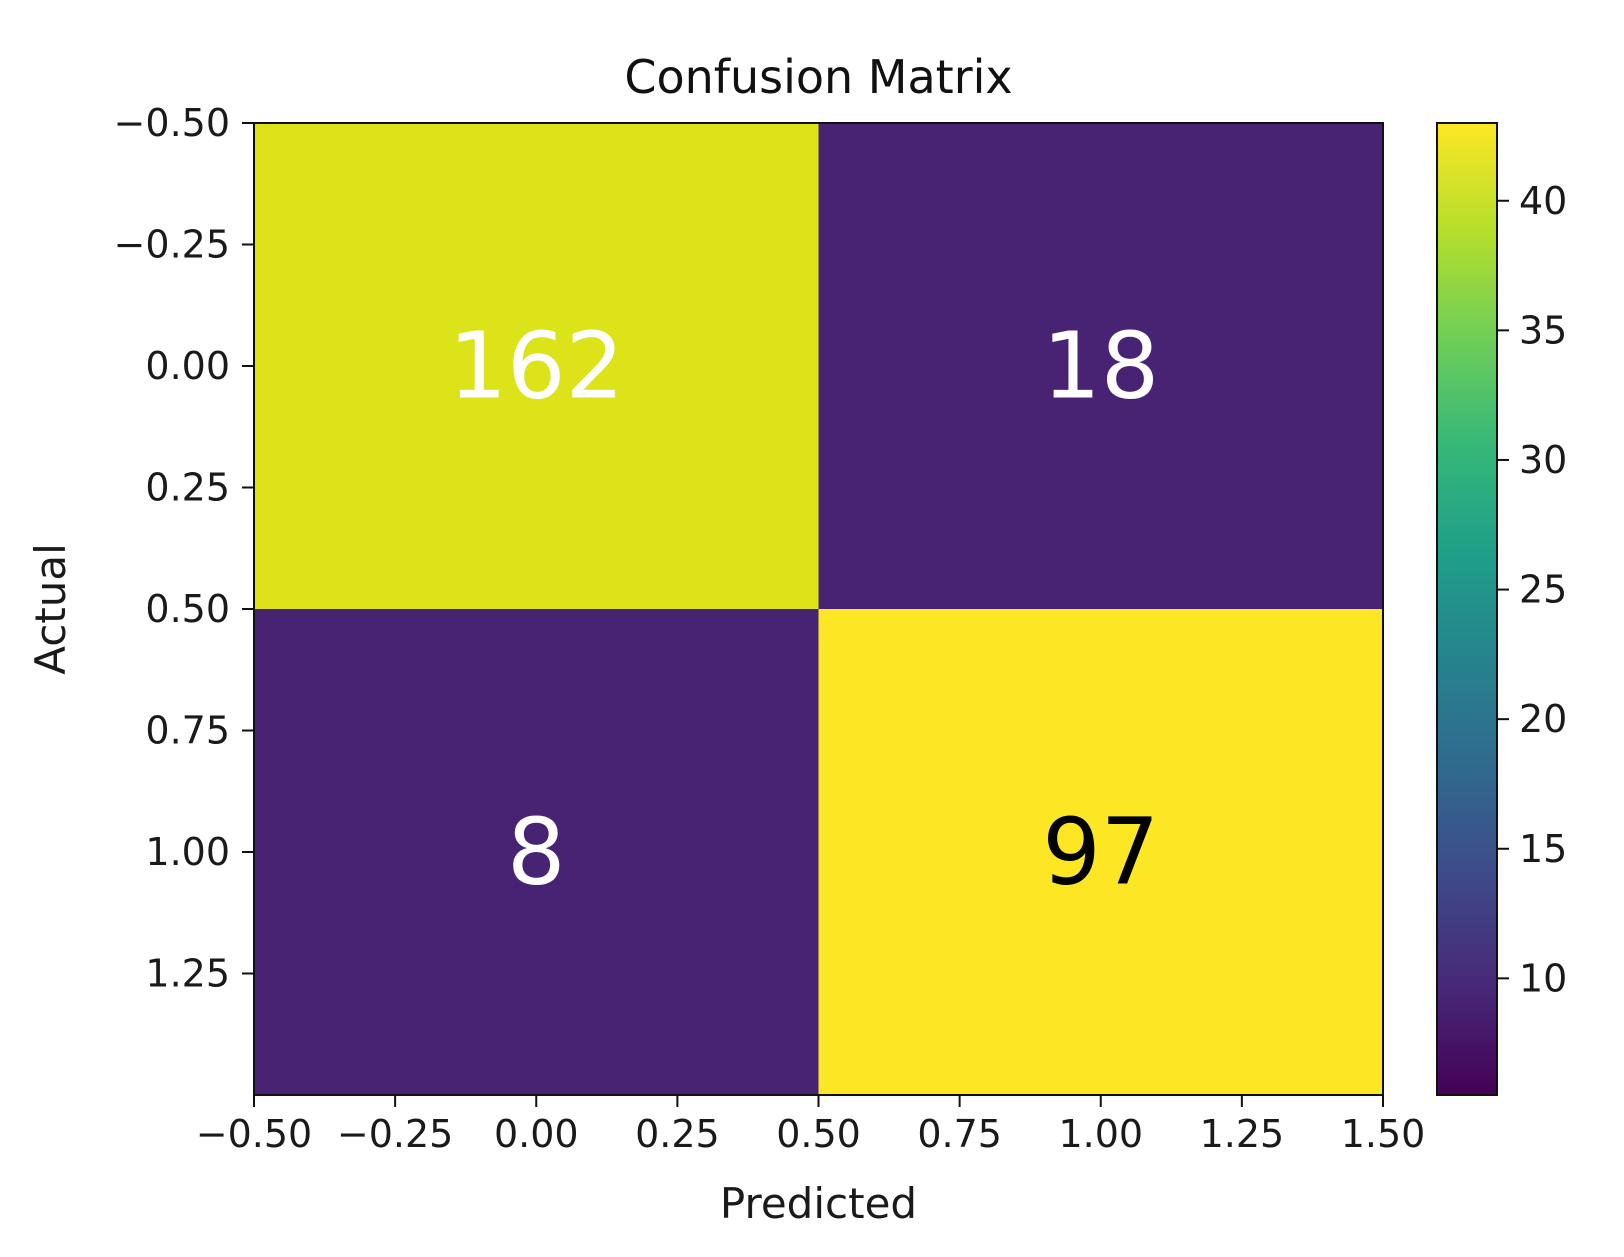 The image size is (1624, 1257). I want to click on x-tick-label: −0.50, so click(254, 1134).